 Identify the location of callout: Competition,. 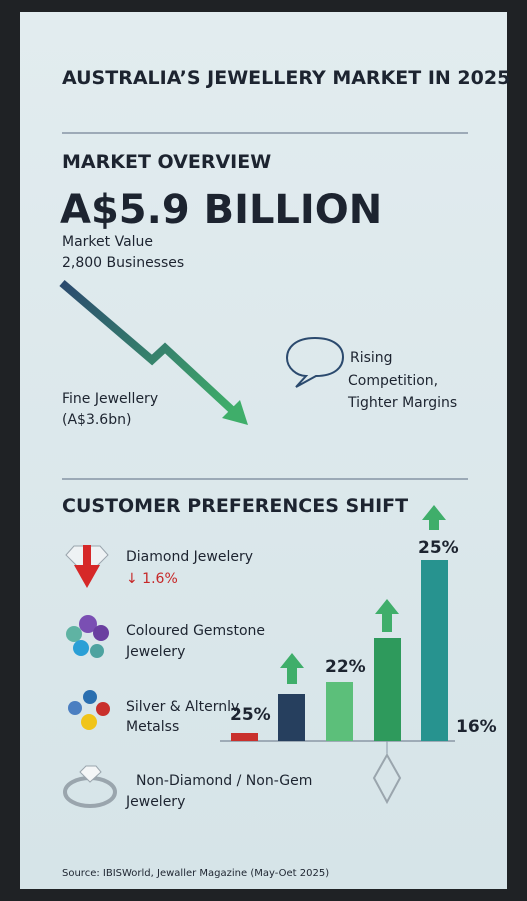
(393, 381).